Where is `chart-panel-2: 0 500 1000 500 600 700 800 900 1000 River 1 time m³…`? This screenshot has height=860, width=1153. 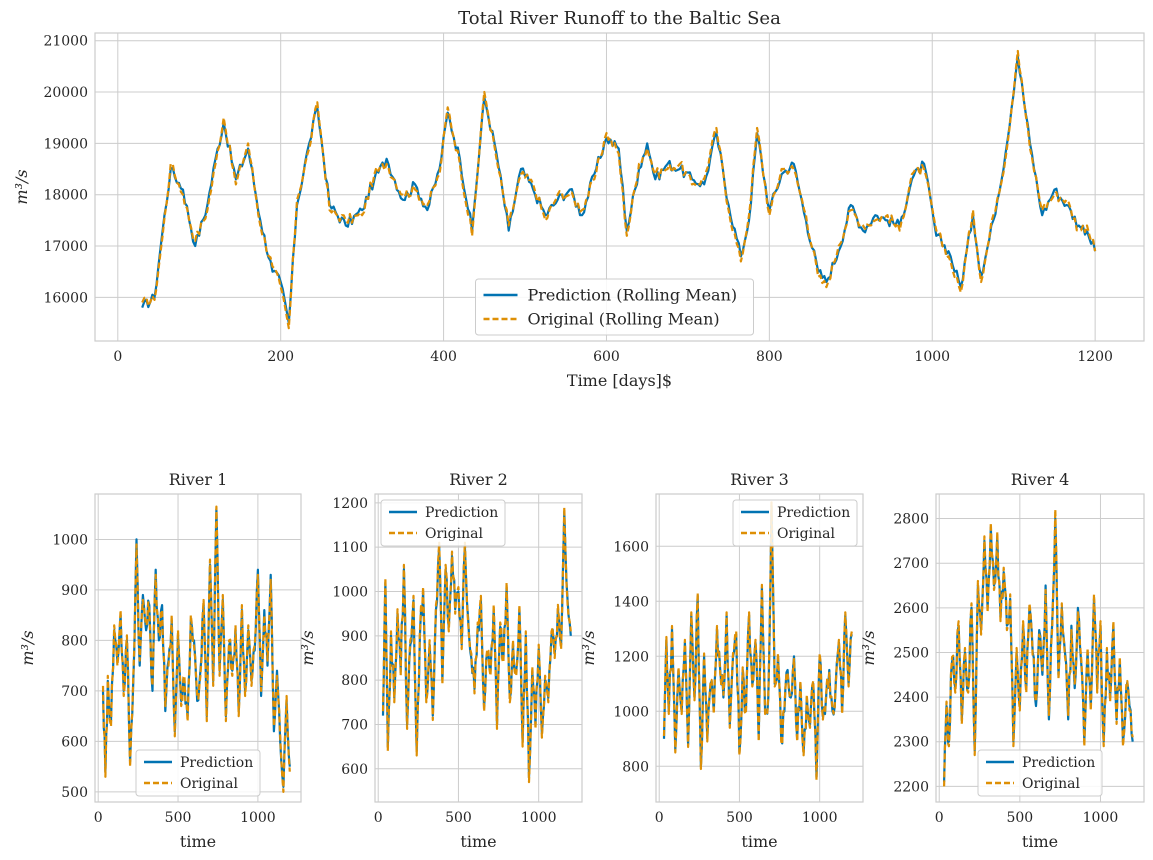 chart-panel-2: 0 500 1000 500 600 700 800 900 1000 River 1 time m³… is located at coordinates (160, 660).